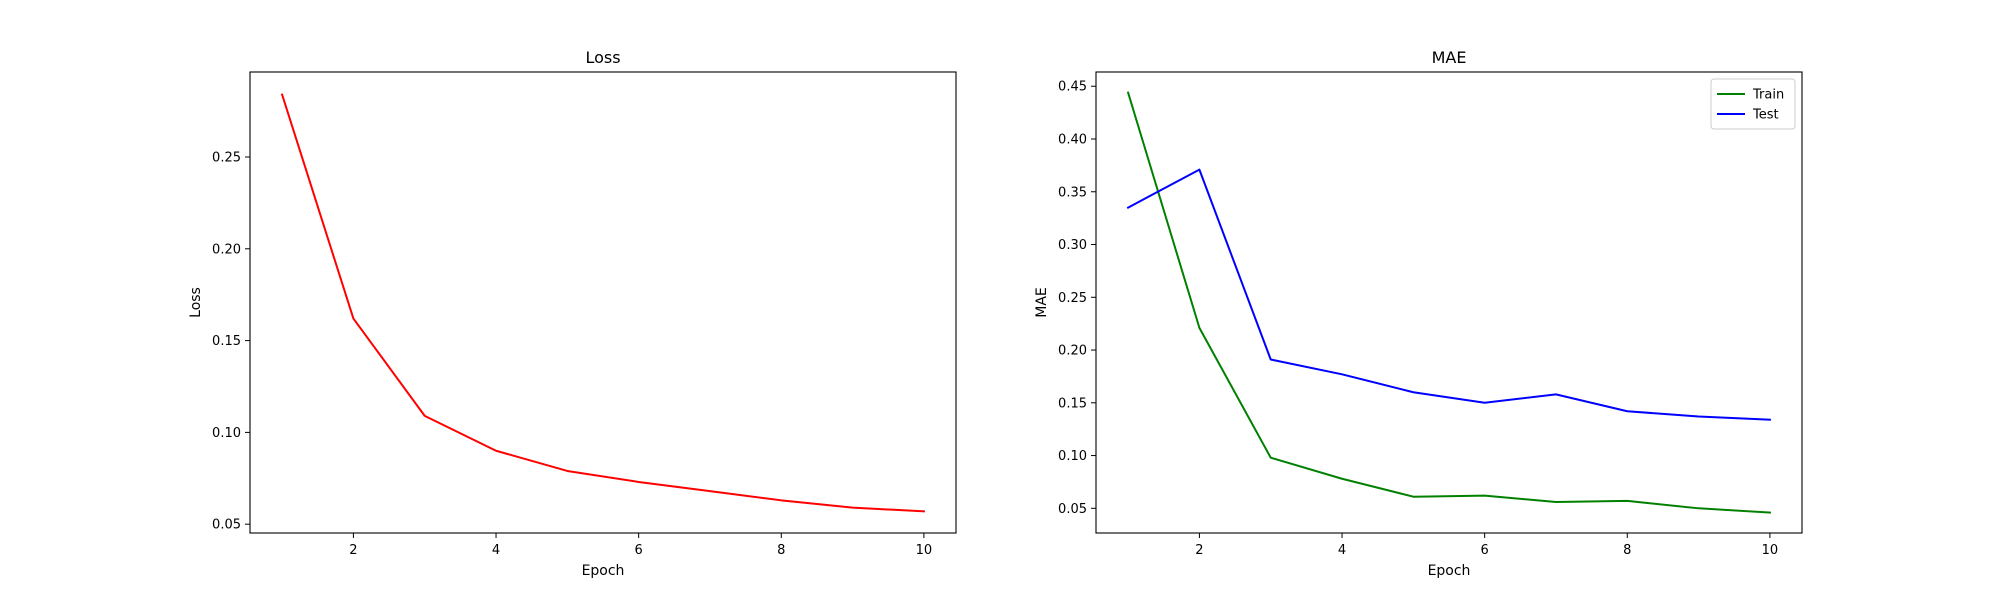  I want to click on legend-label-test: Test, so click(1765, 115).